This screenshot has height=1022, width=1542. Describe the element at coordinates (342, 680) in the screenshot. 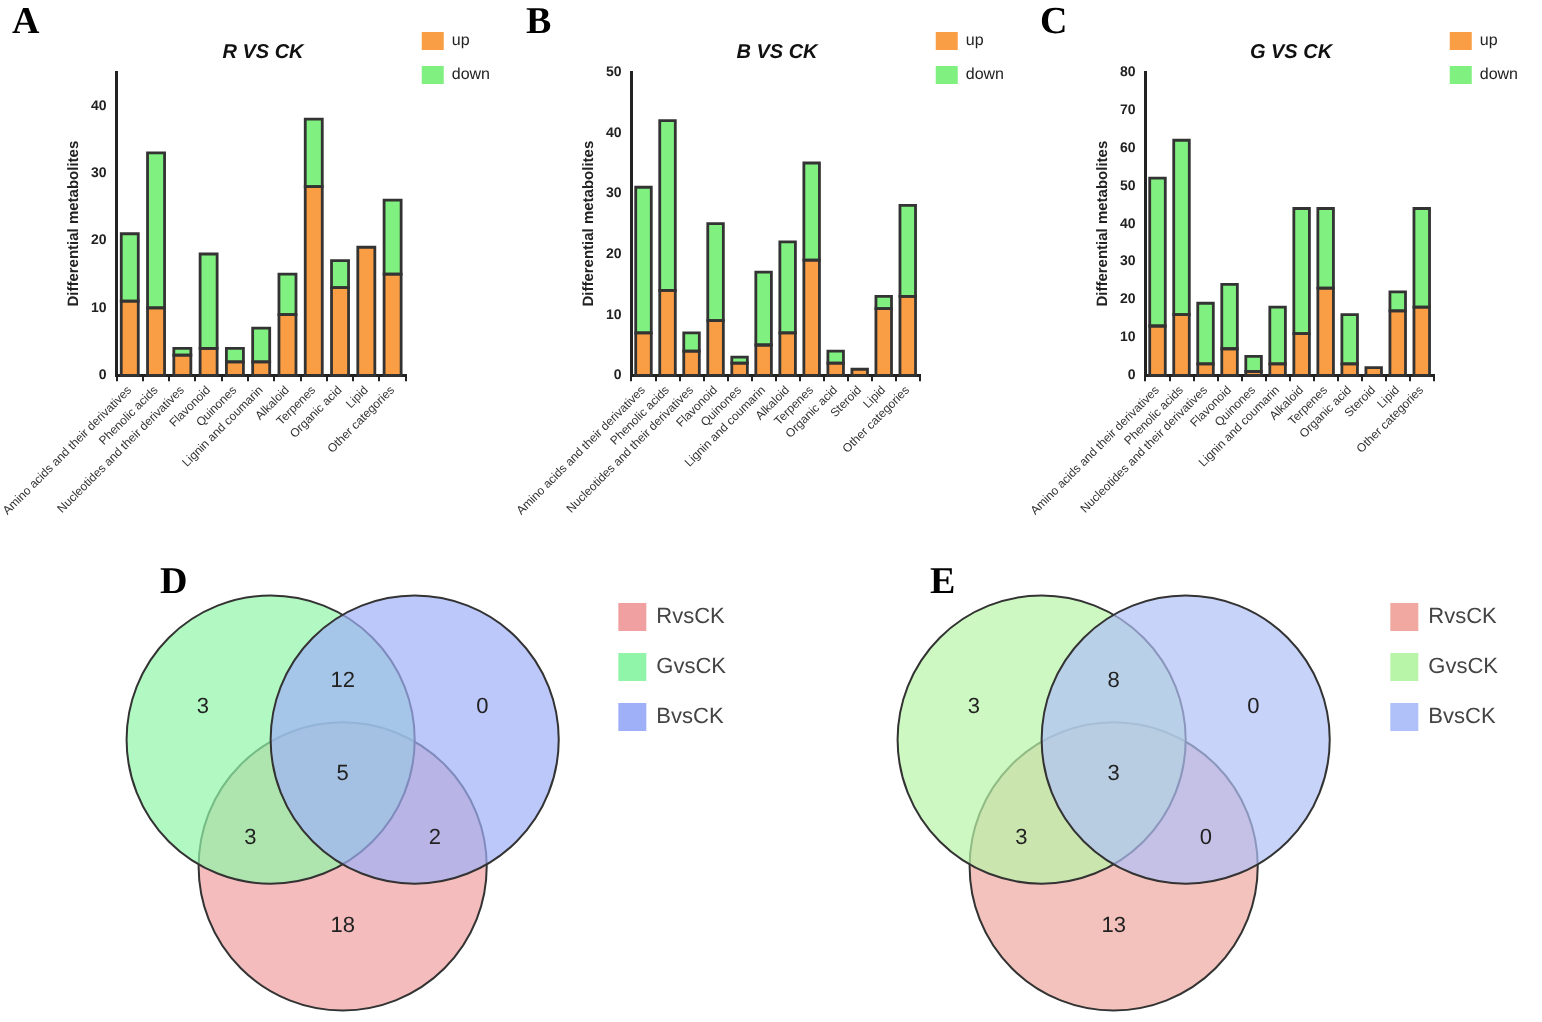

I see `text: 12` at that location.